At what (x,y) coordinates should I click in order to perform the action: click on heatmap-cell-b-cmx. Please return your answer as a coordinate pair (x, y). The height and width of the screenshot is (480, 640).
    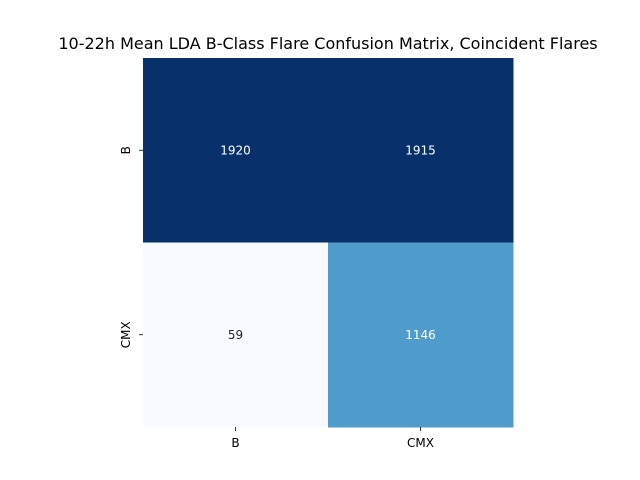
    Looking at the image, I should click on (421, 150).